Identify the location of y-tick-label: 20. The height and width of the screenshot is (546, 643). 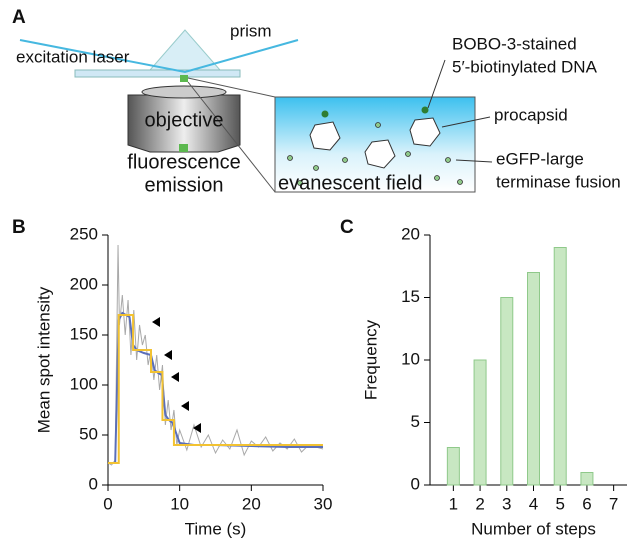
(410, 233).